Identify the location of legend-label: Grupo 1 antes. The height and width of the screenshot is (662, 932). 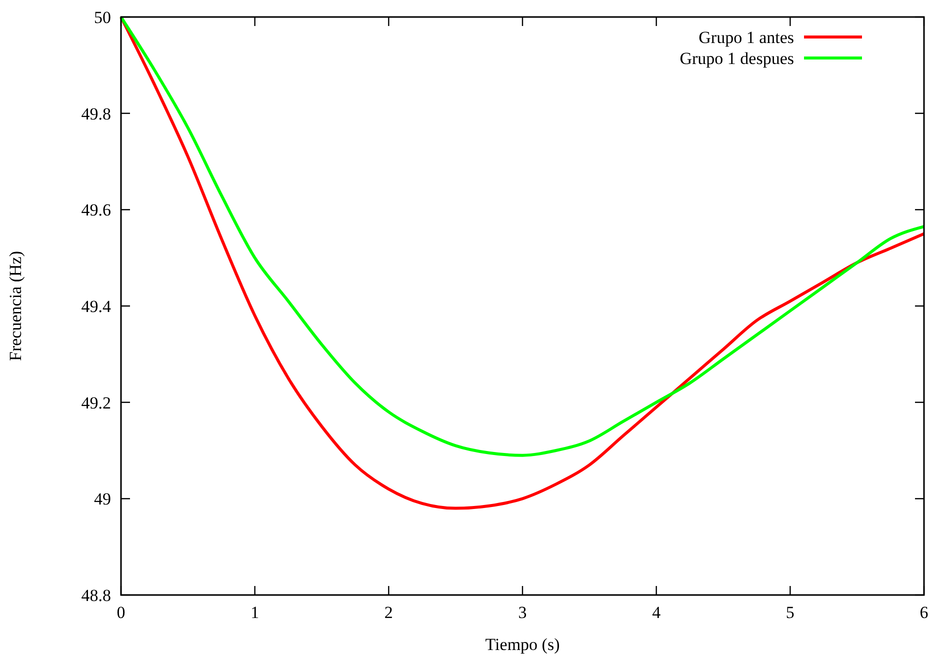
(746, 37).